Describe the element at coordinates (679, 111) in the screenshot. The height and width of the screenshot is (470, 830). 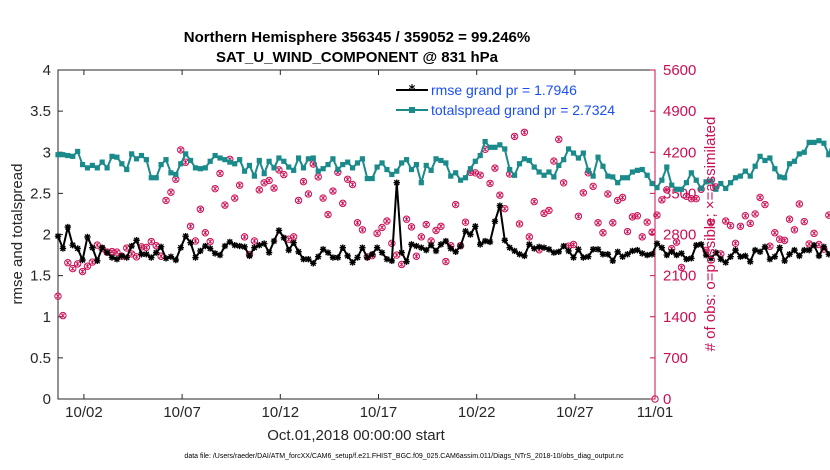
I see `y-right-tick-label: 4900` at that location.